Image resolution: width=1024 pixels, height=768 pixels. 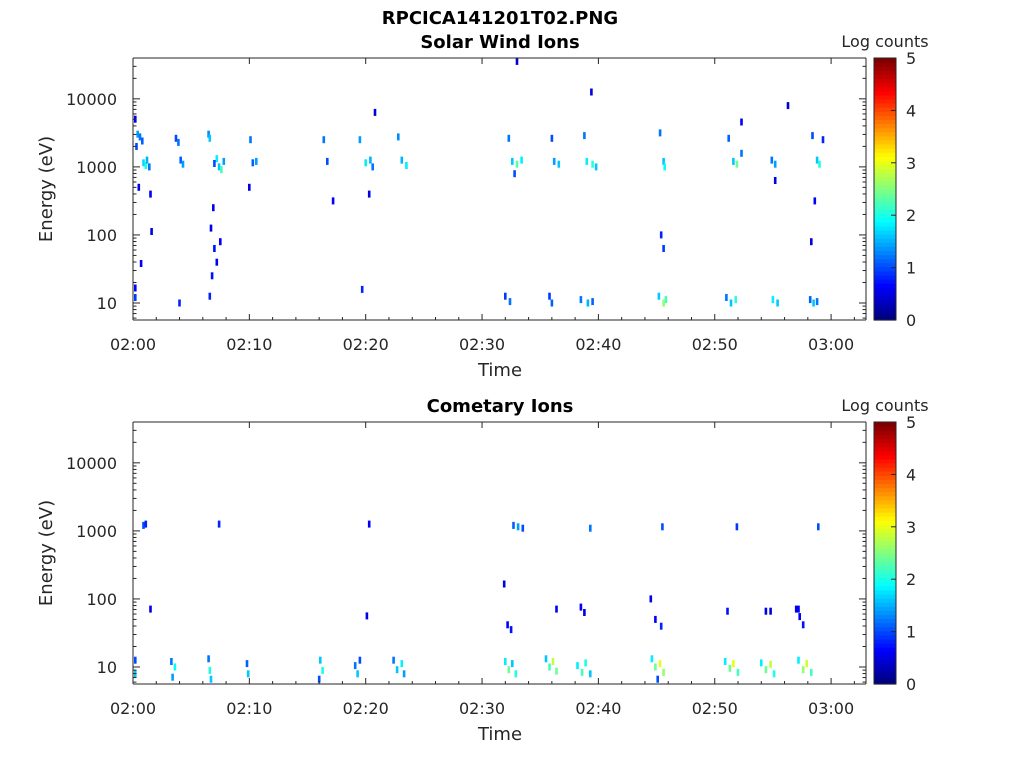 I want to click on x-tick-label: 02:20, so click(x=366, y=708).